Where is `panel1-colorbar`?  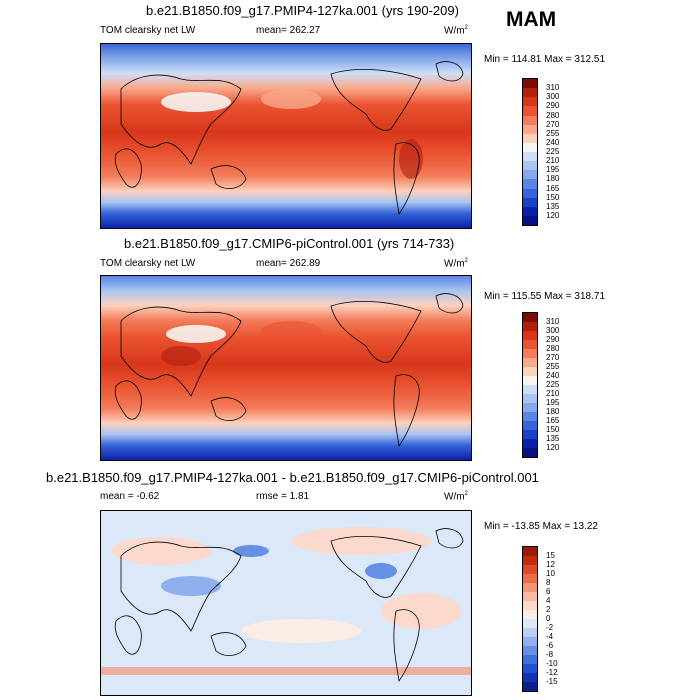 panel1-colorbar is located at coordinates (530, 152).